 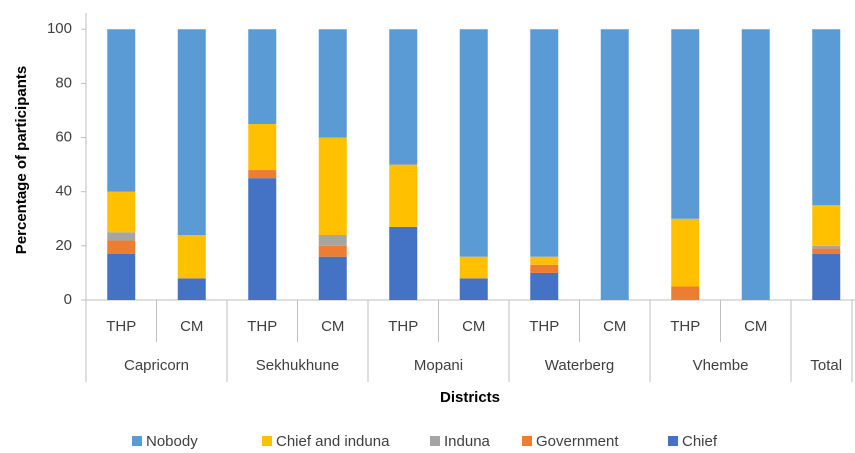 I want to click on group-label: Total, so click(x=826, y=365).